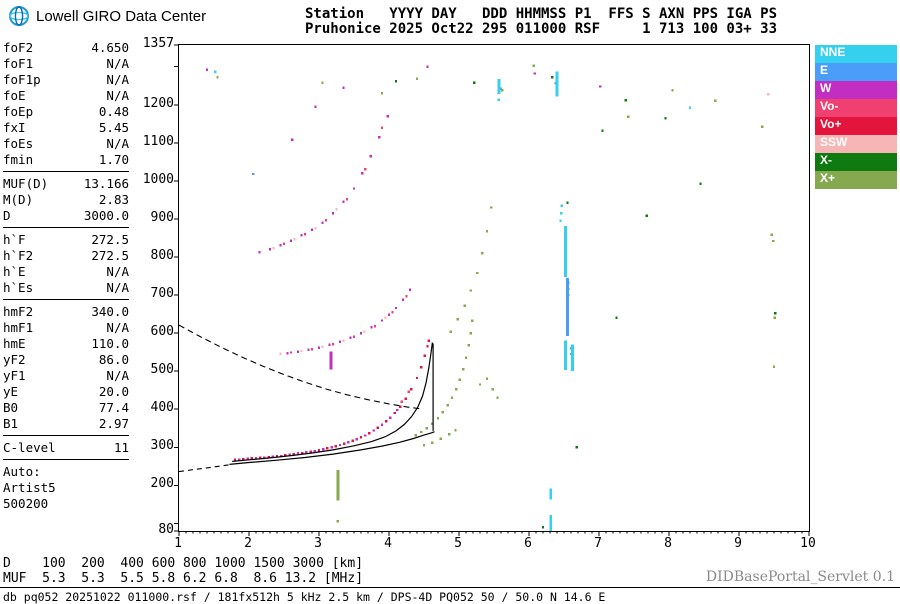 The height and width of the screenshot is (604, 900). What do you see at coordinates (113, 127) in the screenshot?
I see `param-value: 5.45` at bounding box center [113, 127].